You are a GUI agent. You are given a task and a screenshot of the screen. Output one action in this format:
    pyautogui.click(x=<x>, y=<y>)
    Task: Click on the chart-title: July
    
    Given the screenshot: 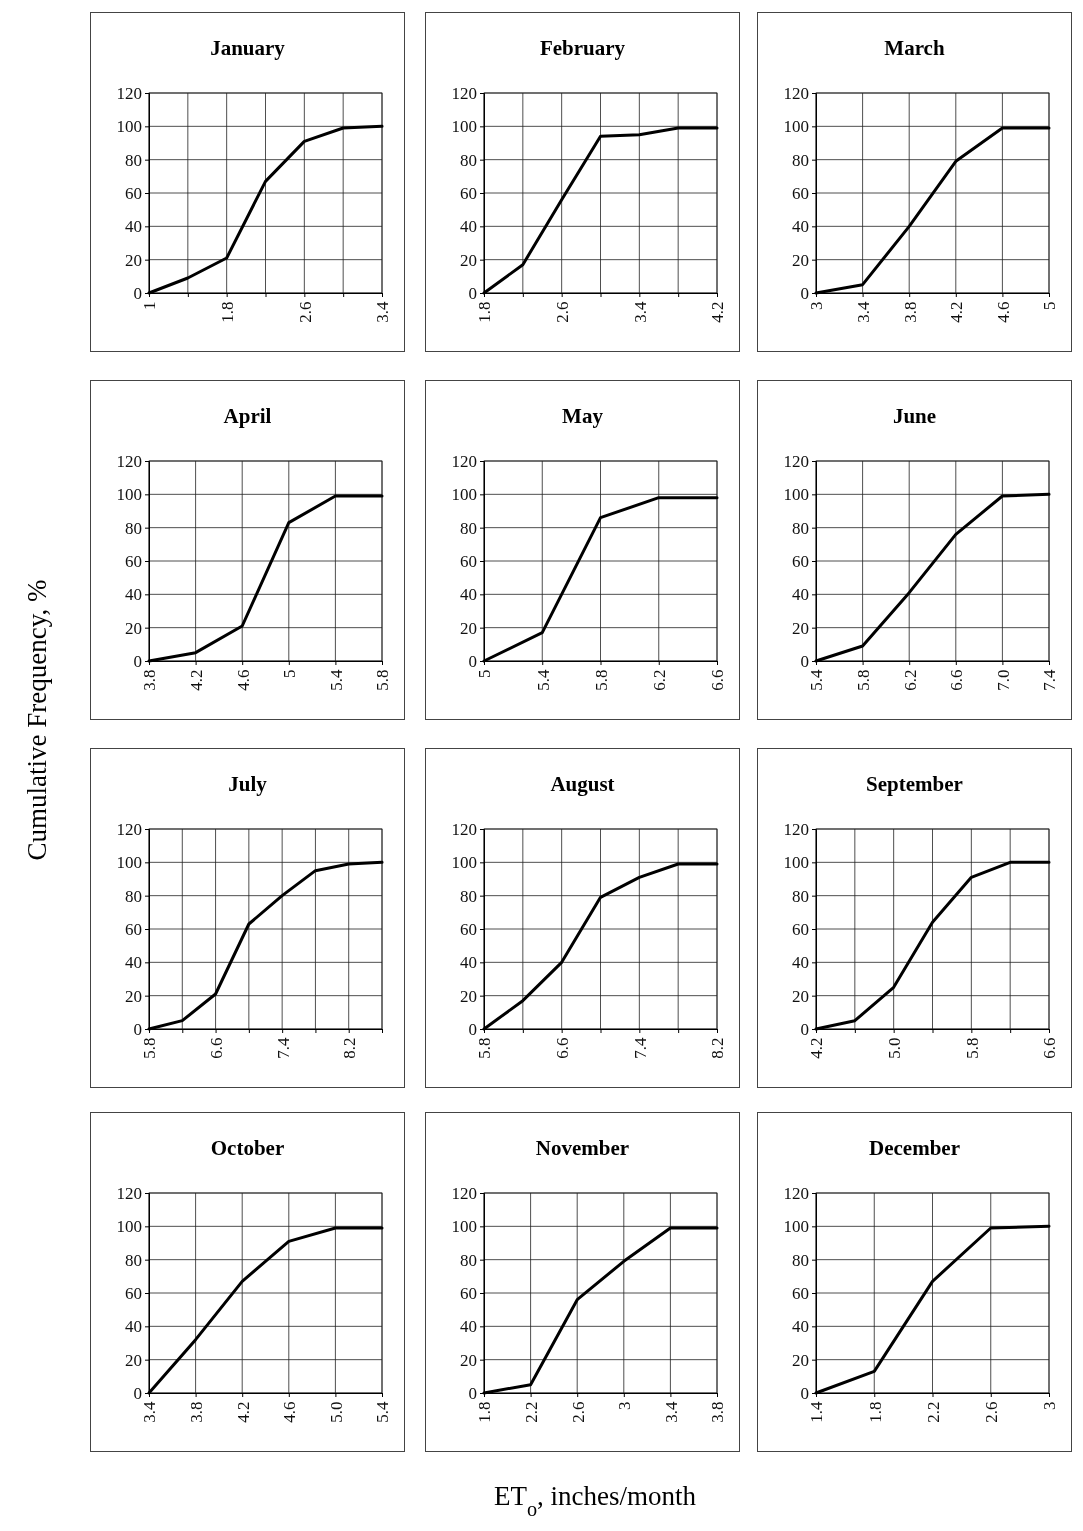 What is the action you would take?
    pyautogui.click(x=248, y=784)
    